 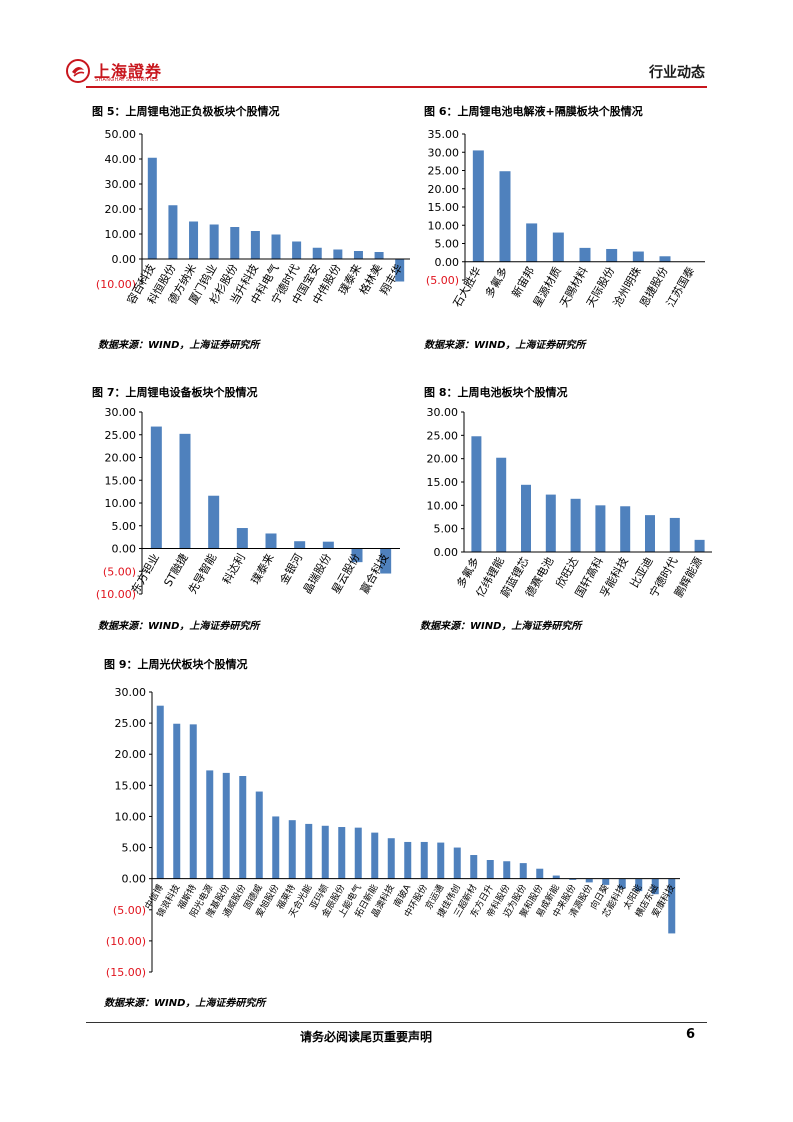 I want to click on logo-text: 上海證券, so click(x=128, y=71).